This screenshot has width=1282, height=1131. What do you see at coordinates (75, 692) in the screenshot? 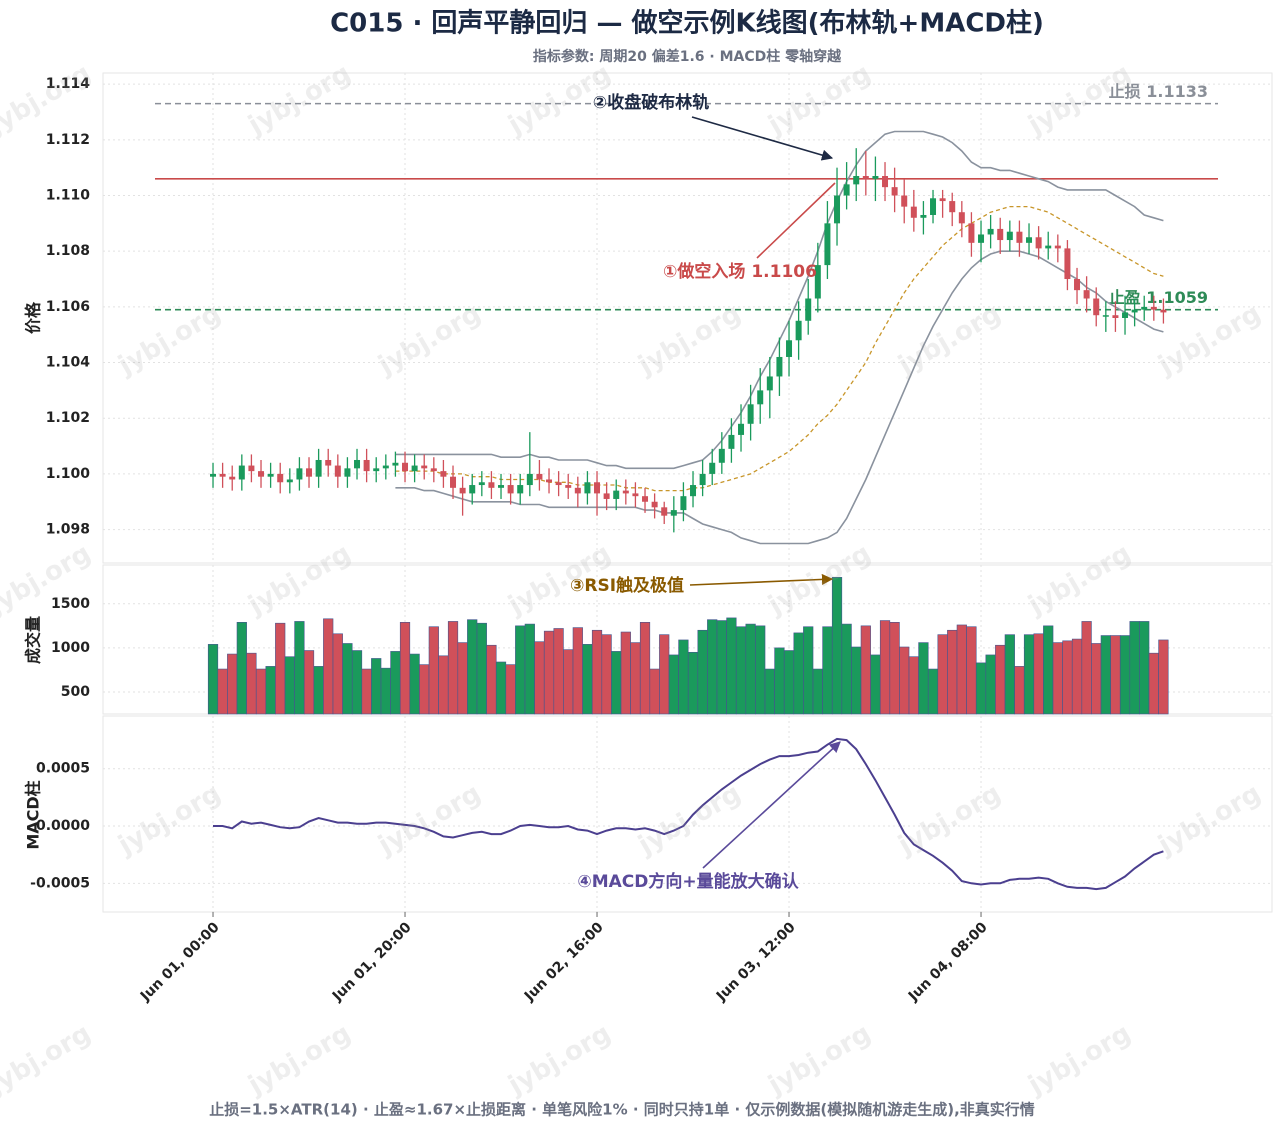
I see `y-tick-label: 500` at bounding box center [75, 692].